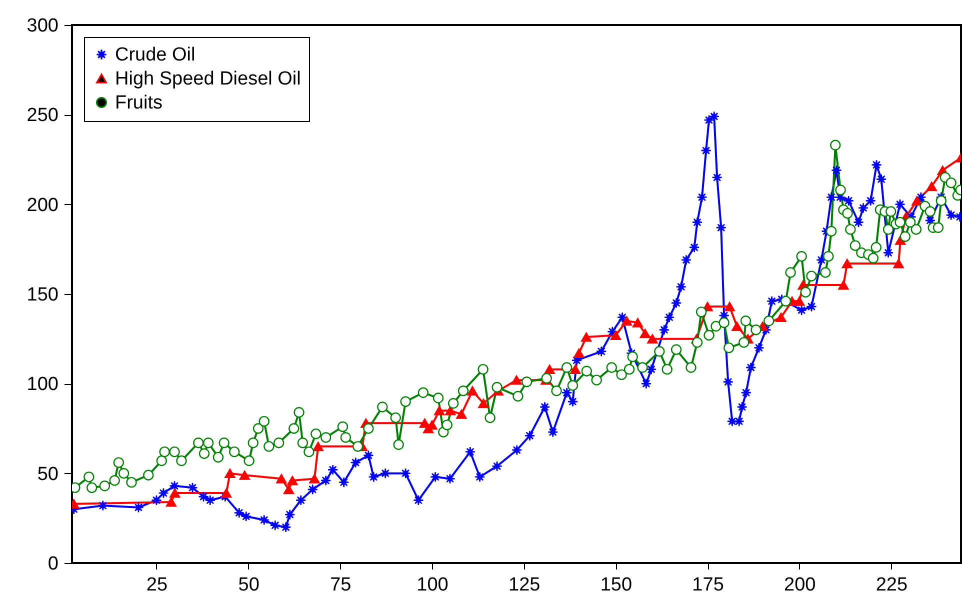 This screenshot has width=963, height=603. What do you see at coordinates (432, 585) in the screenshot?
I see `x-tick-label: 100` at bounding box center [432, 585].